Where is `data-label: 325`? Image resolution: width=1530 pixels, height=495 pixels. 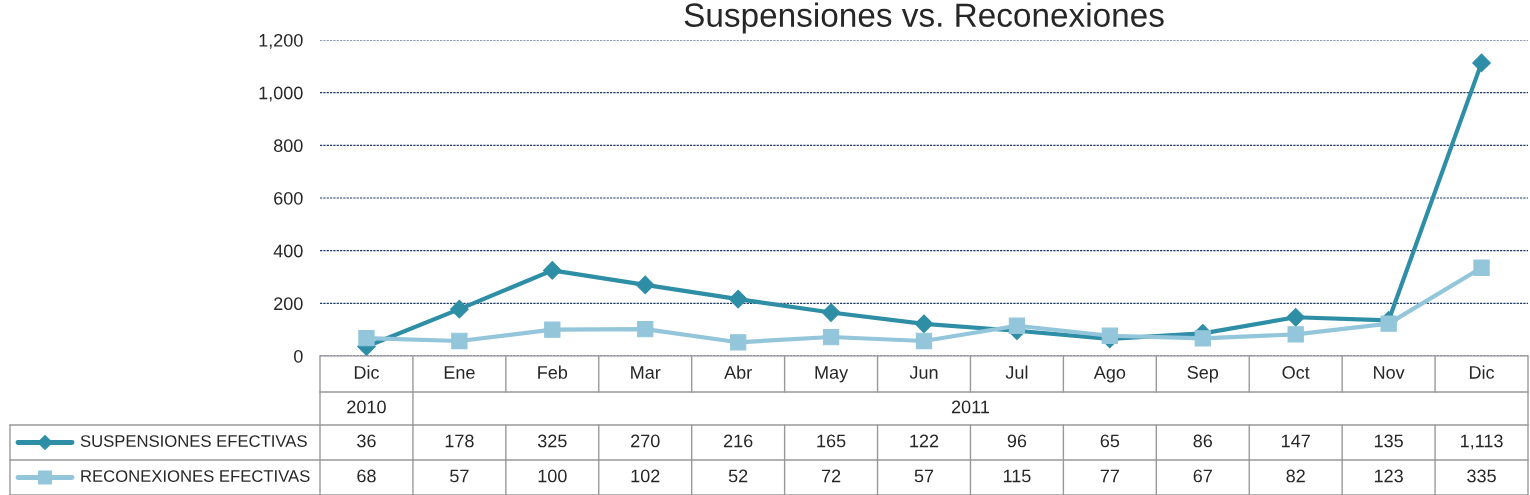 data-label: 325 is located at coordinates (552, 441).